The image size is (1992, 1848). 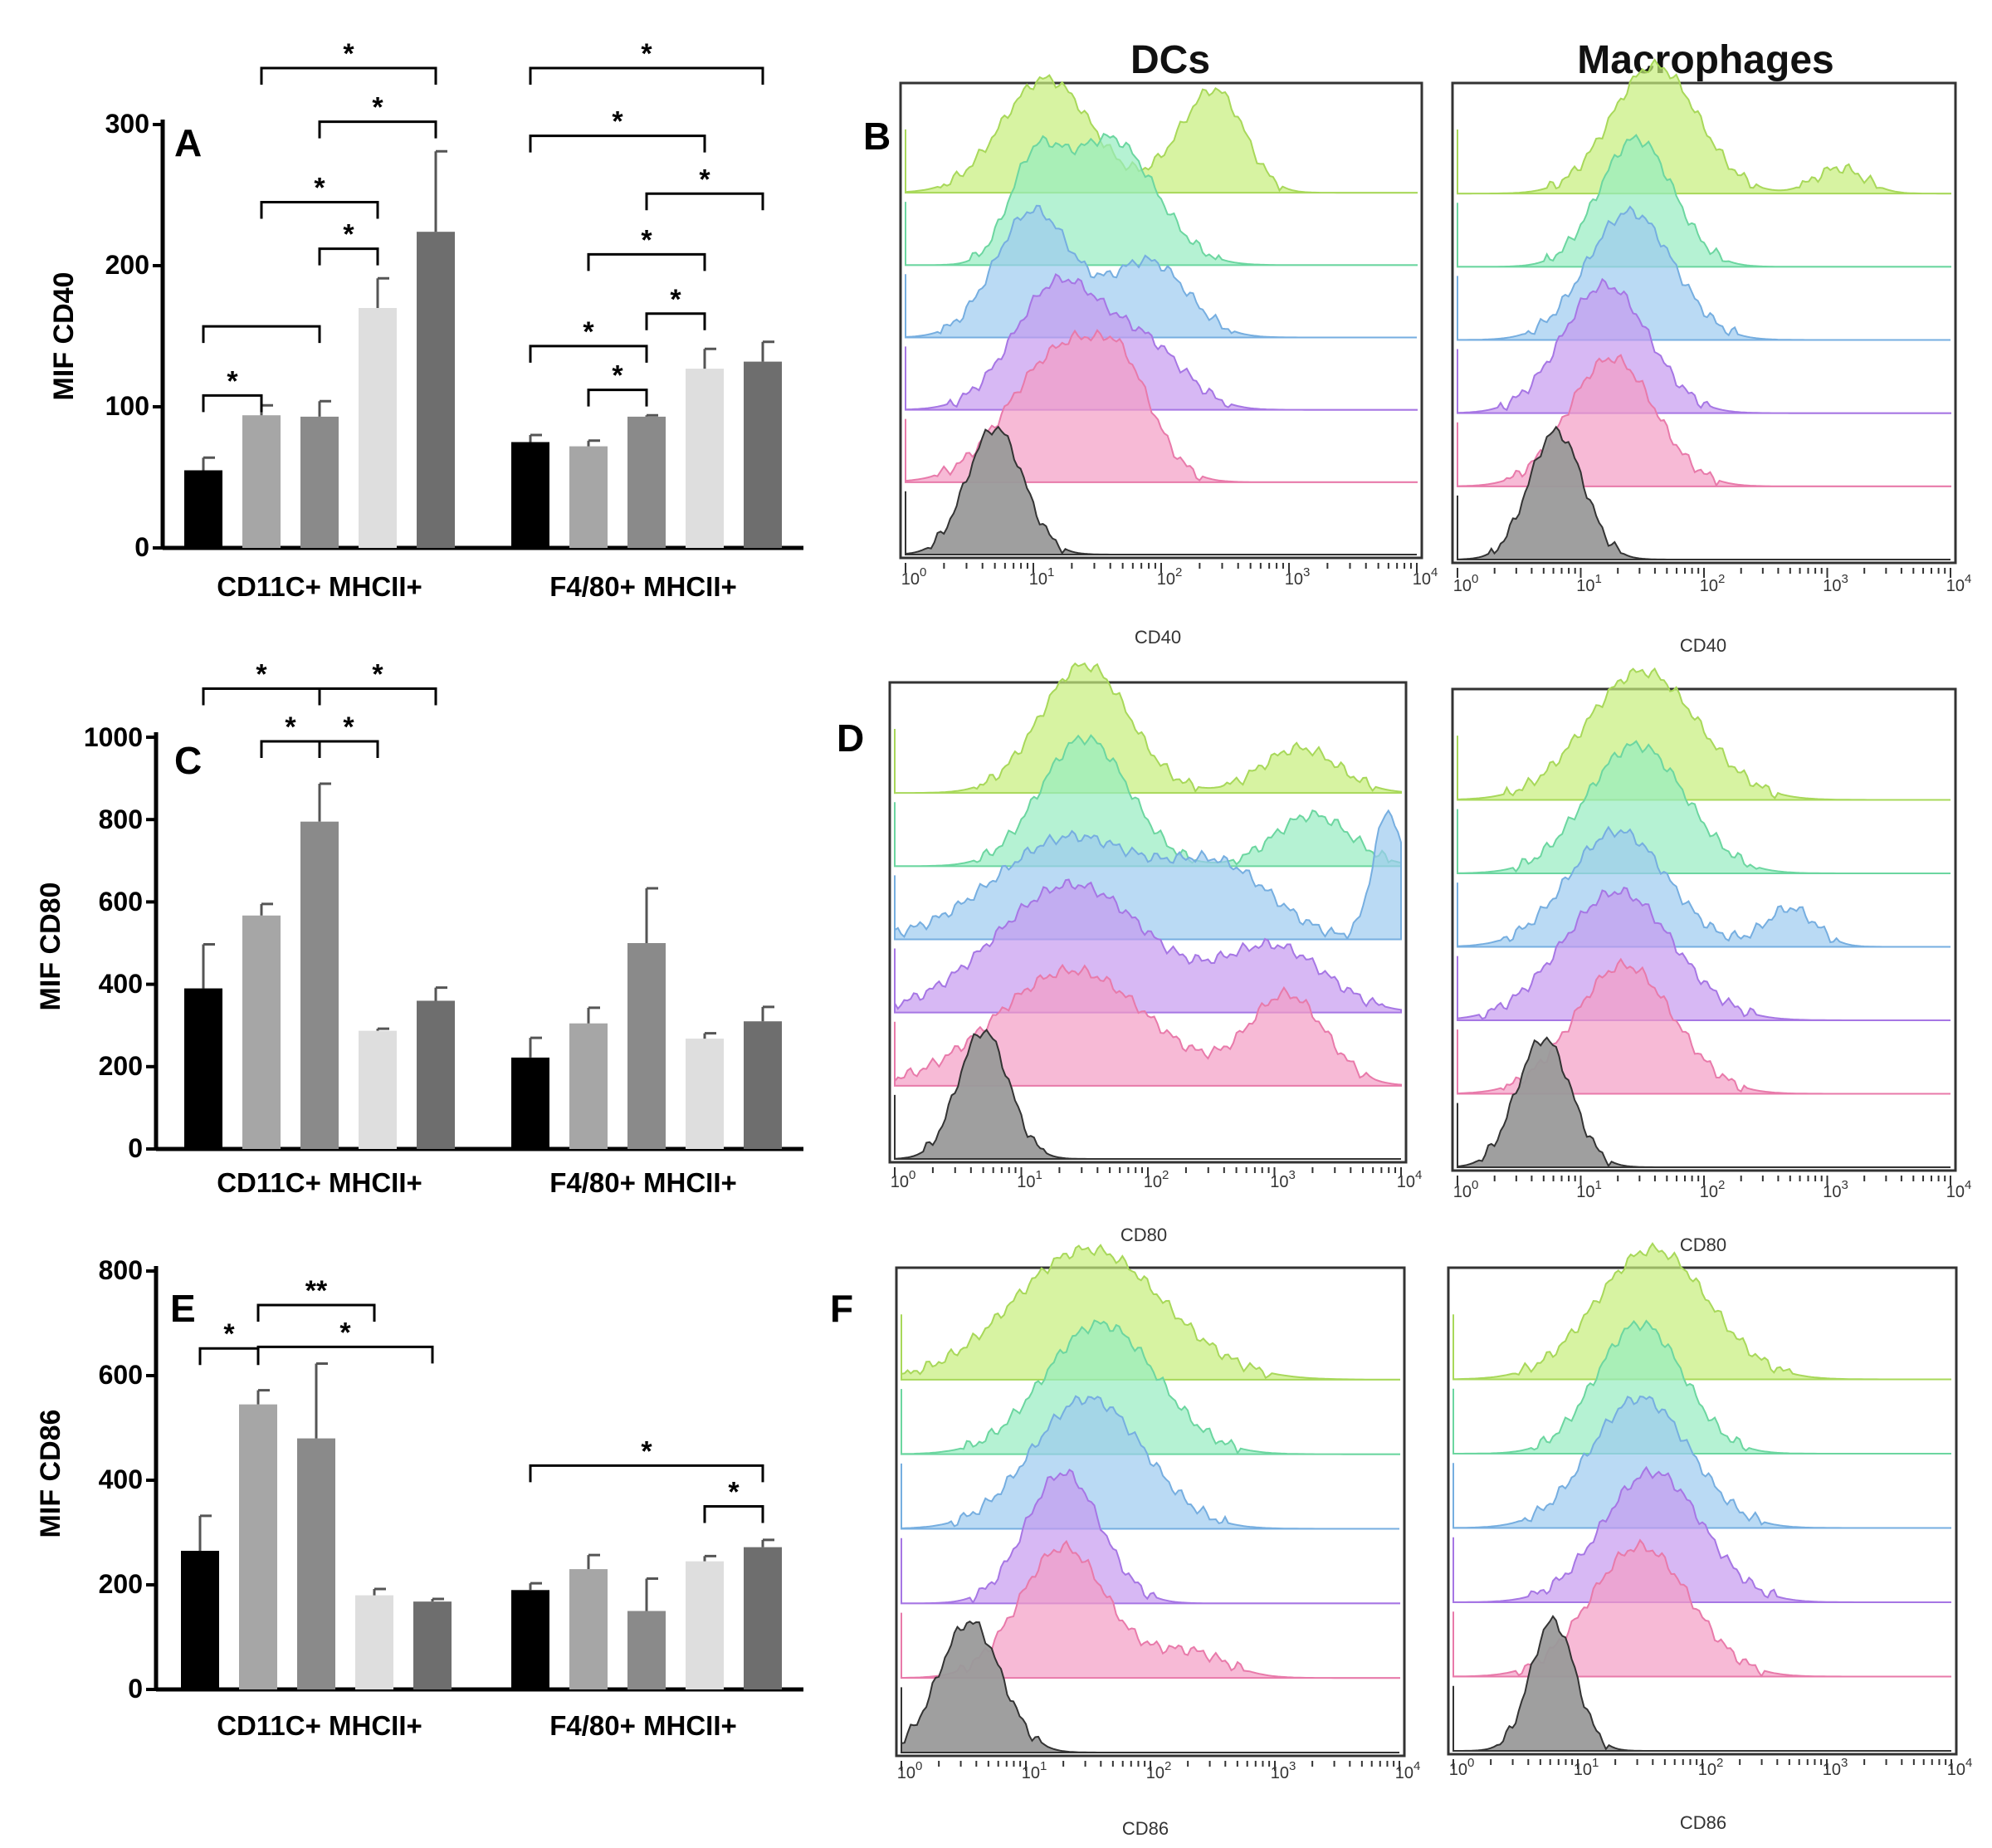 I want to click on x-category-label: CD11C+ MHCII+, so click(x=319, y=586).